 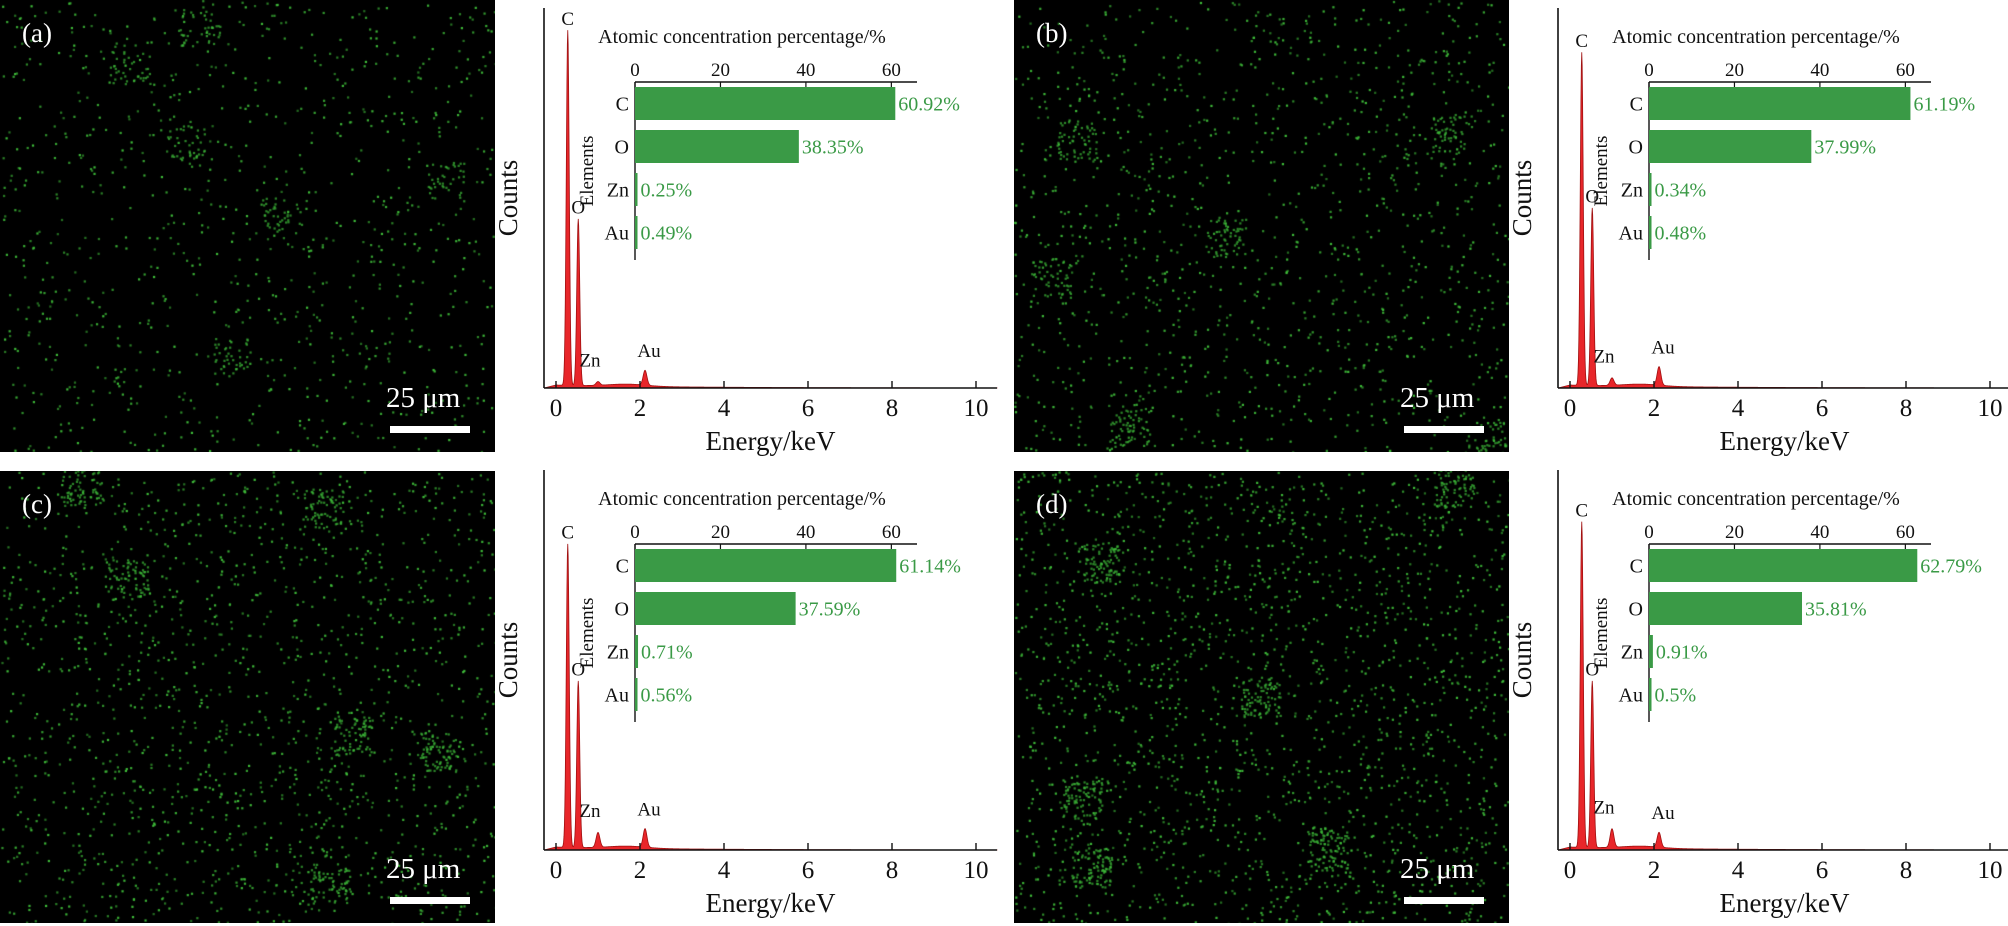 What do you see at coordinates (1944, 105) in the screenshot?
I see `bar-value-label-c-b: 61.19%` at bounding box center [1944, 105].